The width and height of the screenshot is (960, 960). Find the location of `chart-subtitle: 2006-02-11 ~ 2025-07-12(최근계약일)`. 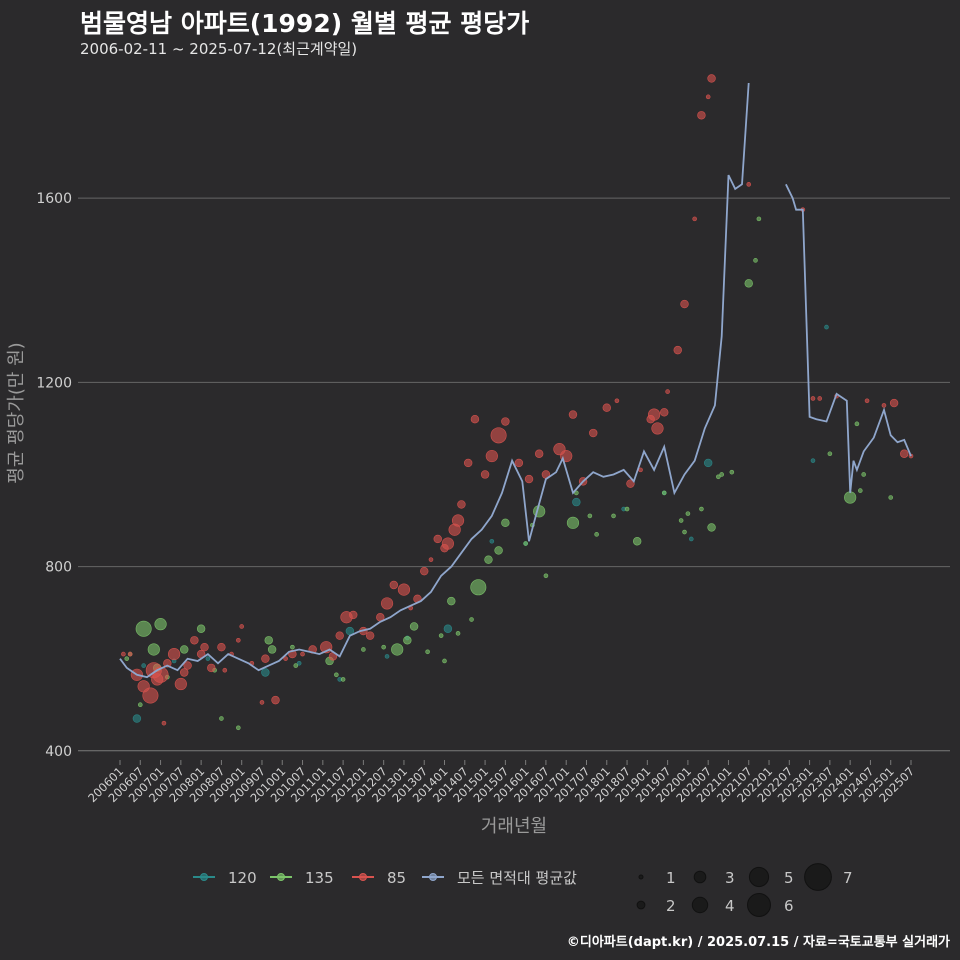

chart-subtitle: 2006-02-11 ~ 2025-07-12(최근계약일) is located at coordinates (219, 49).